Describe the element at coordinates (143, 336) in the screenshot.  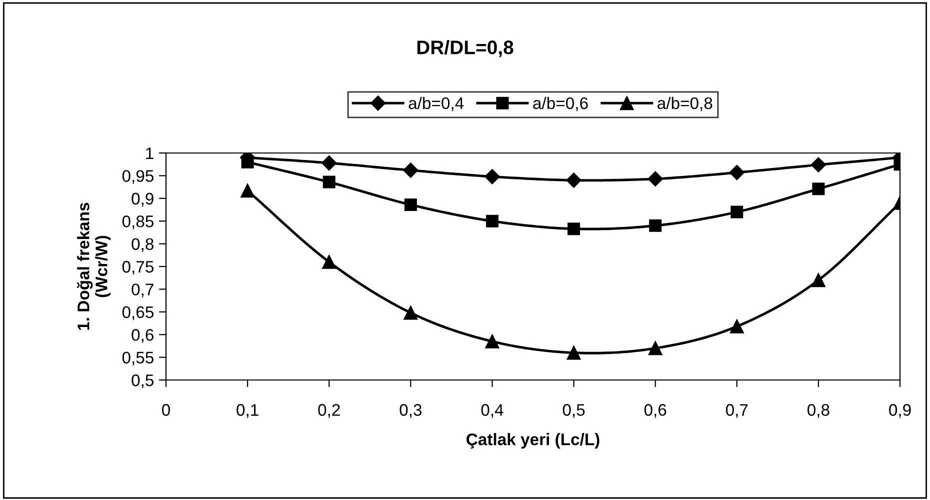
I see `y-tick-label: 0,6` at that location.